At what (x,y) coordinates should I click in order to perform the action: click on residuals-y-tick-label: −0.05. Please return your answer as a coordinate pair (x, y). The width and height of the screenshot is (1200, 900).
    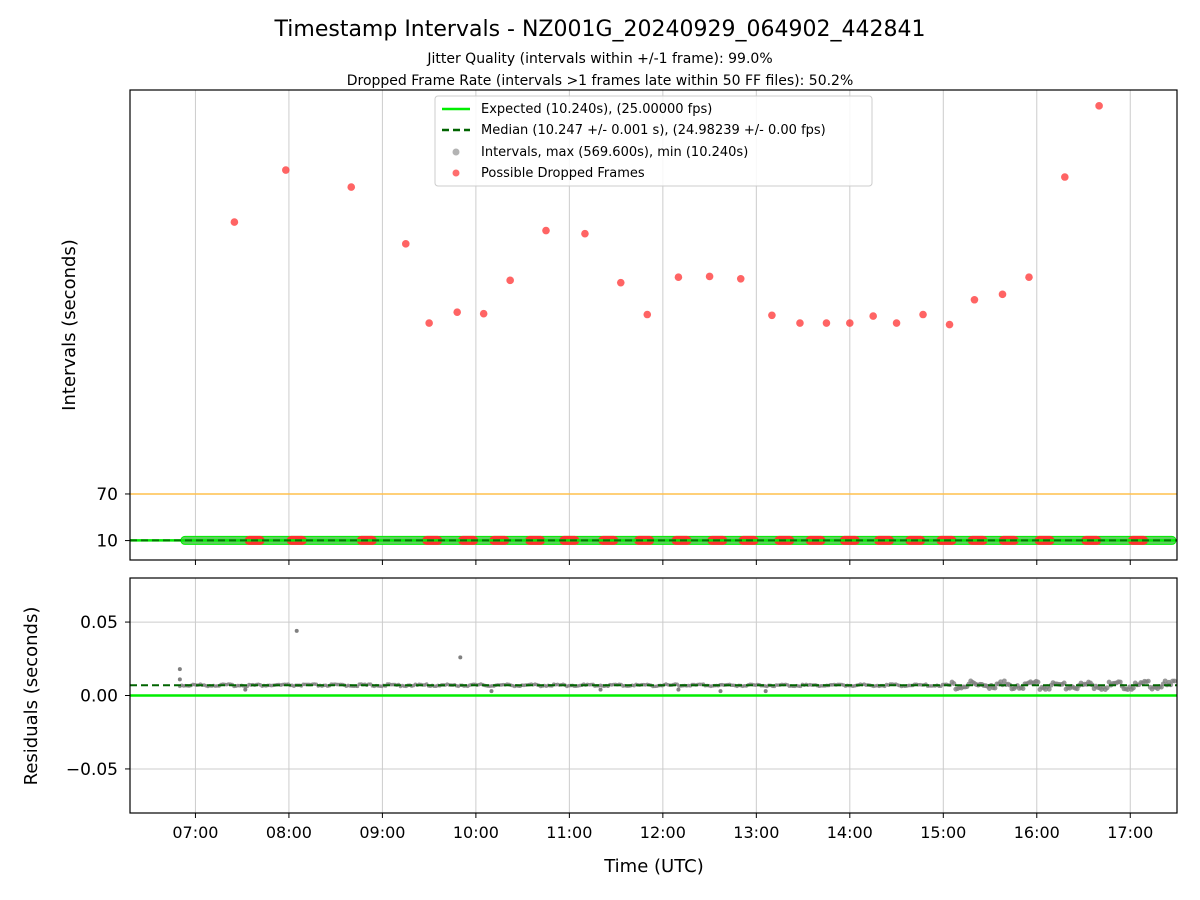
    Looking at the image, I should click on (92, 770).